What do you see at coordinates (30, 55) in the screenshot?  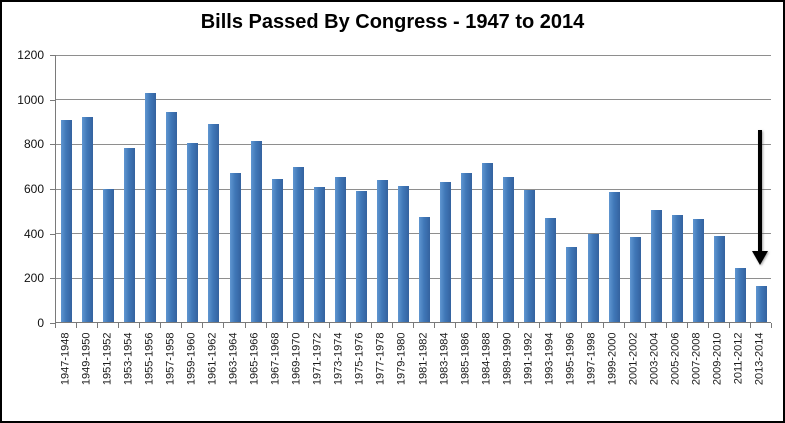 I see `y-tick-label: 1200` at bounding box center [30, 55].